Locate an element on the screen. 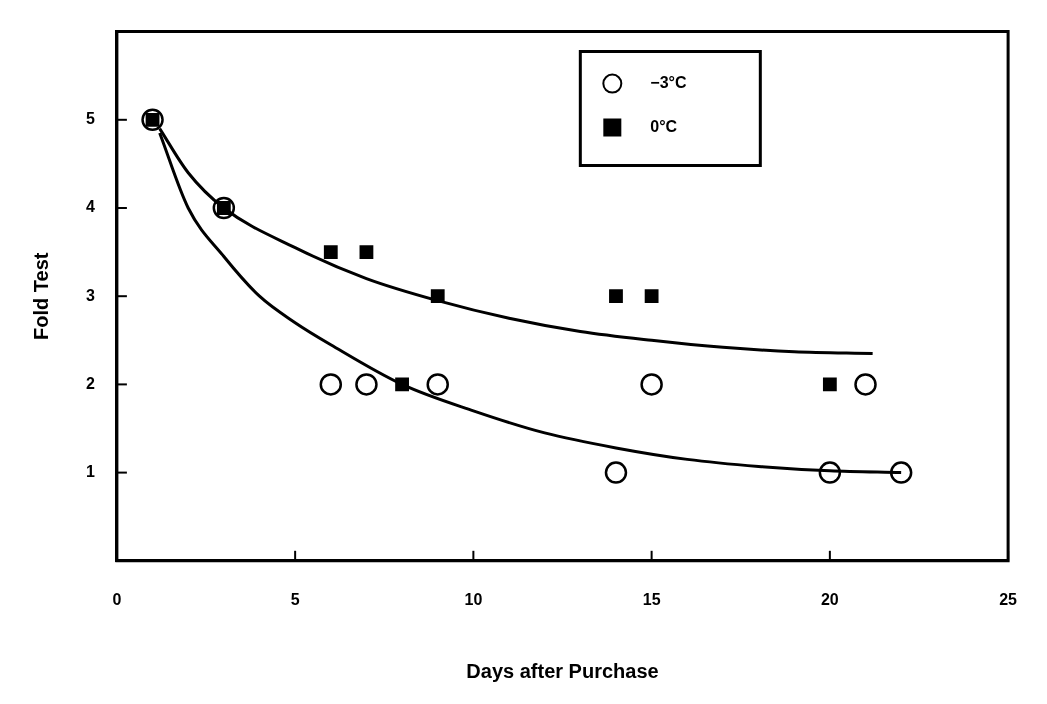 The image size is (1047, 704). y-tick-label: 1 is located at coordinates (90, 472).